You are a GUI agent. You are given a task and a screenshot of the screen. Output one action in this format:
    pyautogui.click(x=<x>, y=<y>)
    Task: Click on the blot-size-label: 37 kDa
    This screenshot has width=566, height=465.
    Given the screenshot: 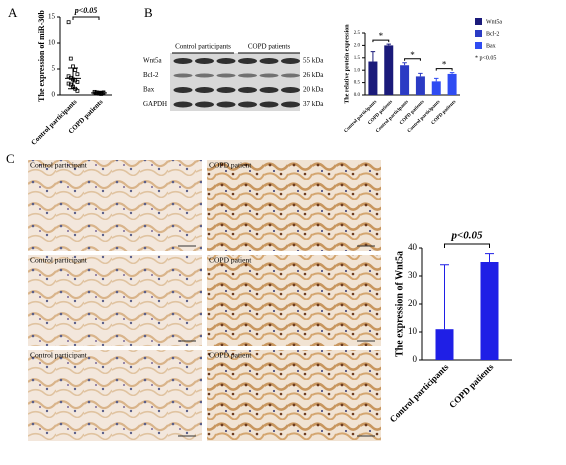 What is the action you would take?
    pyautogui.click(x=313, y=104)
    